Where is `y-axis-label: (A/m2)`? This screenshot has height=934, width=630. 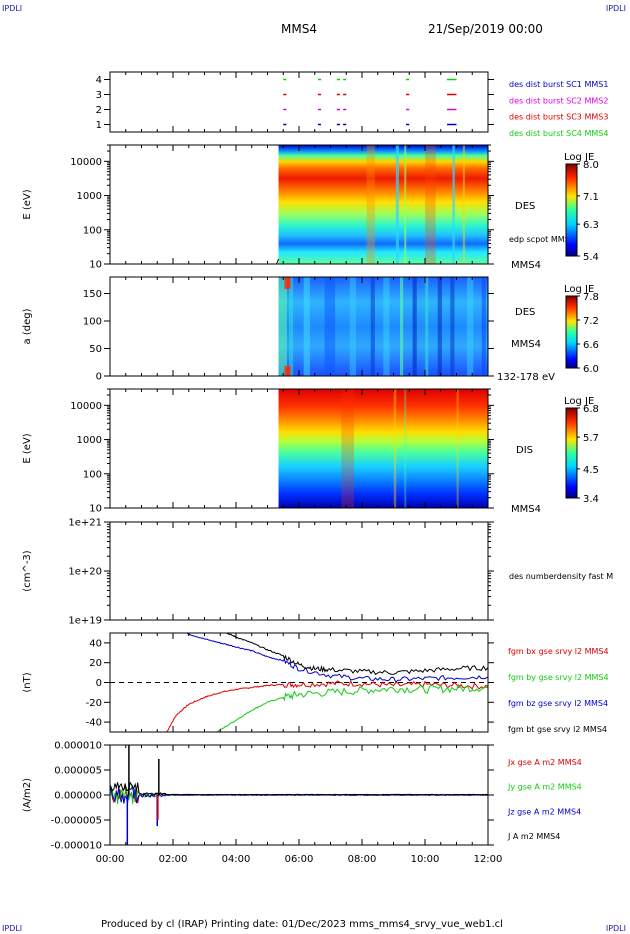
y-axis-label: (A/m2) is located at coordinates (27, 795).